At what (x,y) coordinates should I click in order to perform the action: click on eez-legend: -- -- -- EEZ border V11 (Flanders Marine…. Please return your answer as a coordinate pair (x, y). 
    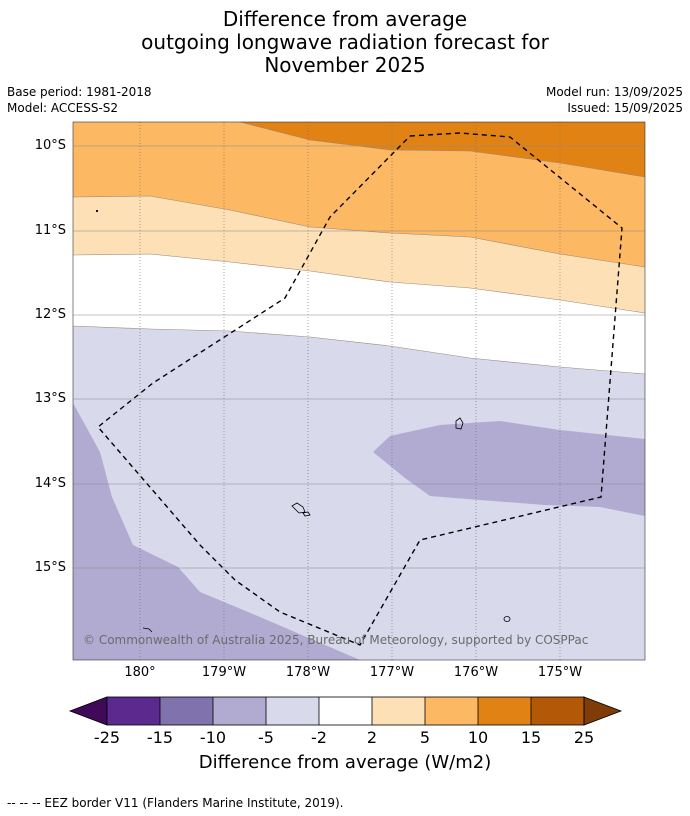
    Looking at the image, I should click on (175, 803).